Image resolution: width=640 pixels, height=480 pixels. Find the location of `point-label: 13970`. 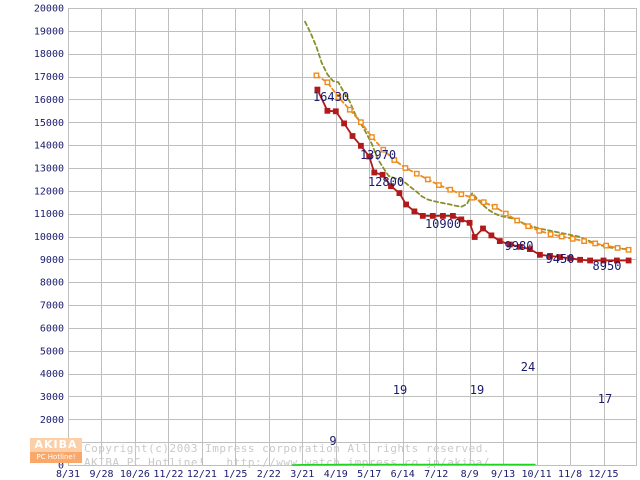

point-label: 13970 is located at coordinates (378, 155).